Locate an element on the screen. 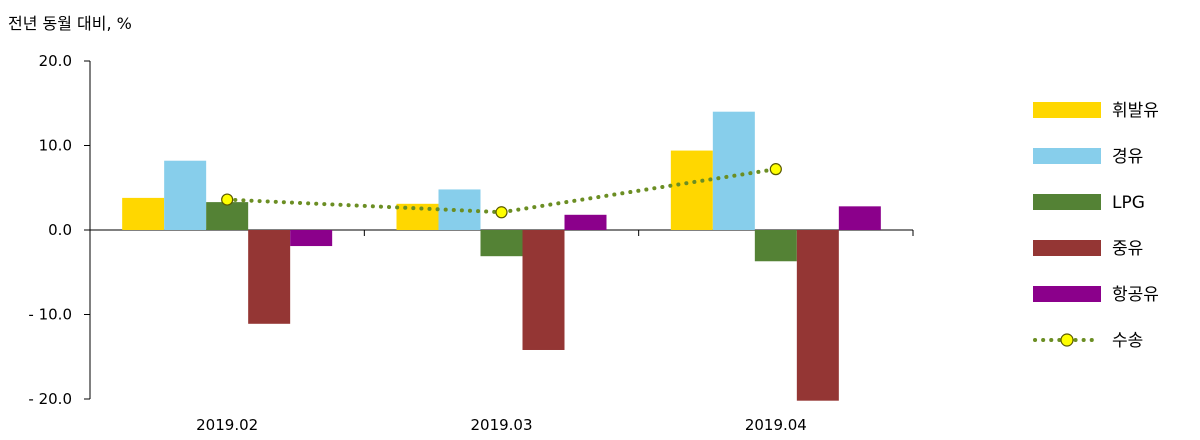  y-unit-label: 전년 동월 대비, % is located at coordinates (70, 23).